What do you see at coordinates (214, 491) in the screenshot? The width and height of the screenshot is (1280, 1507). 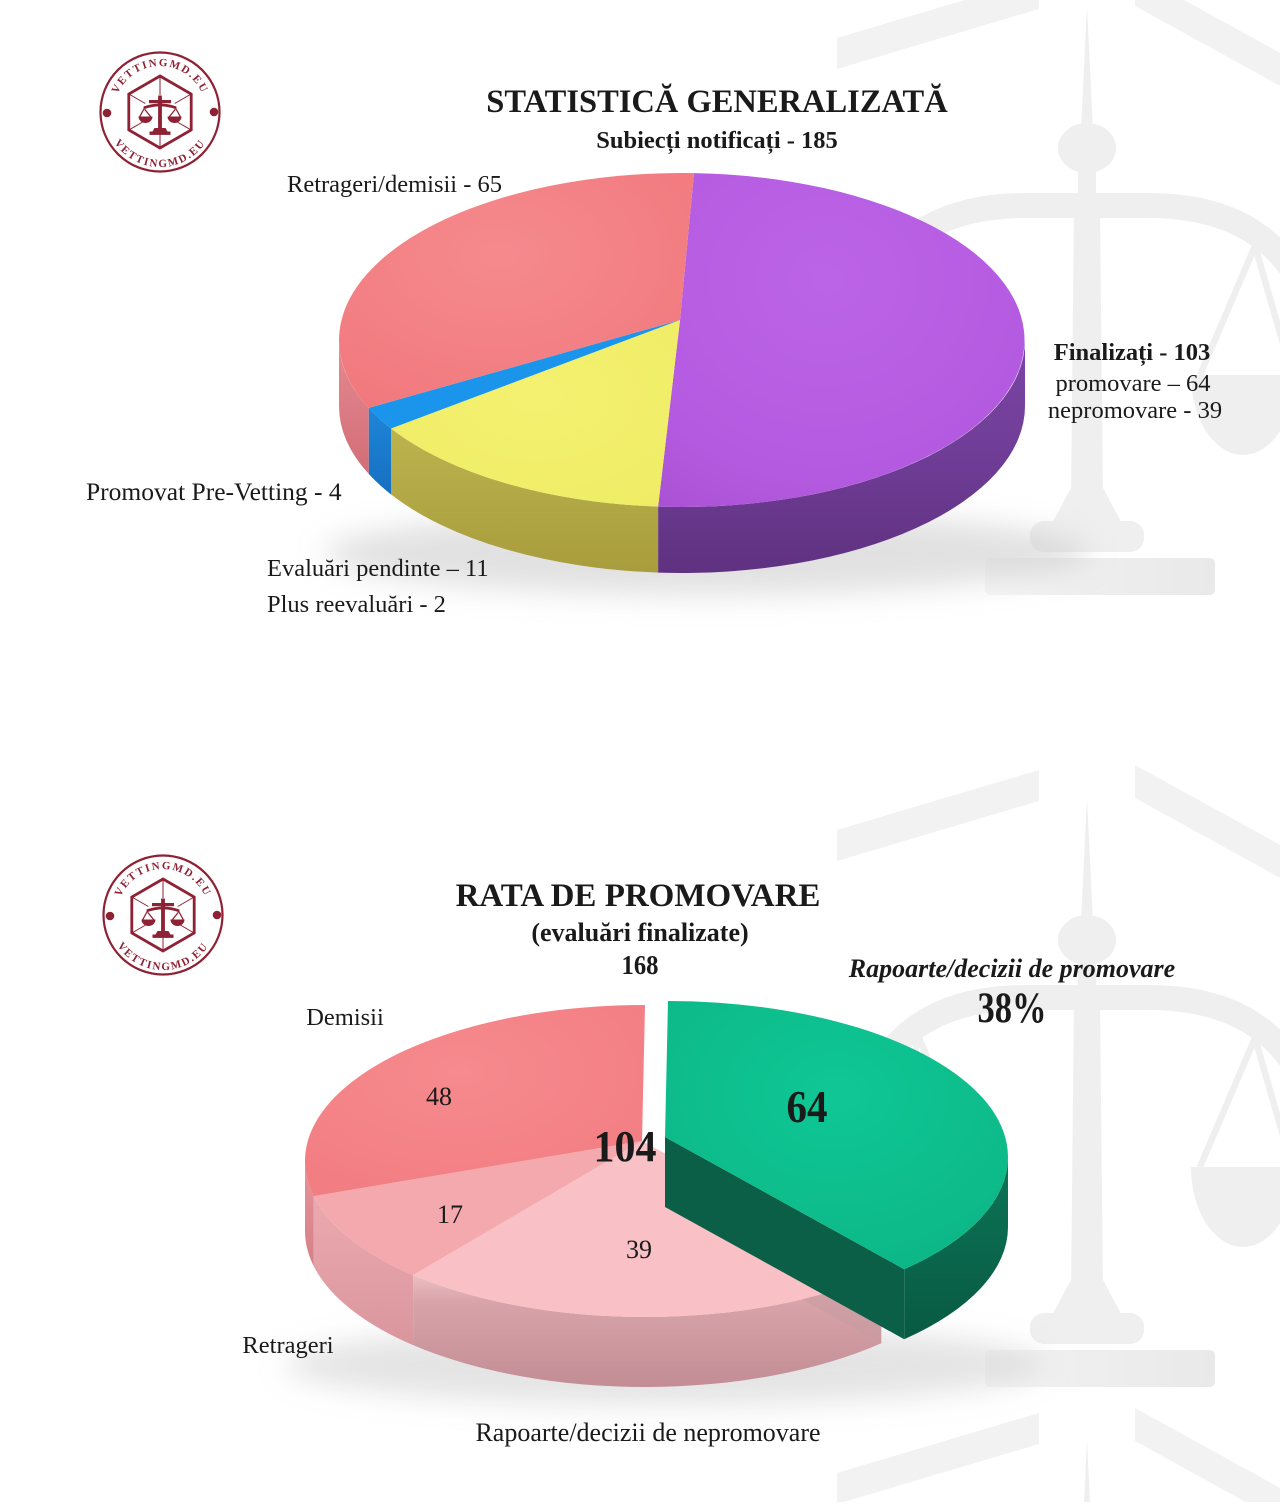 I see `svg-text: Promovat Pre-Vetting - 4` at bounding box center [214, 491].